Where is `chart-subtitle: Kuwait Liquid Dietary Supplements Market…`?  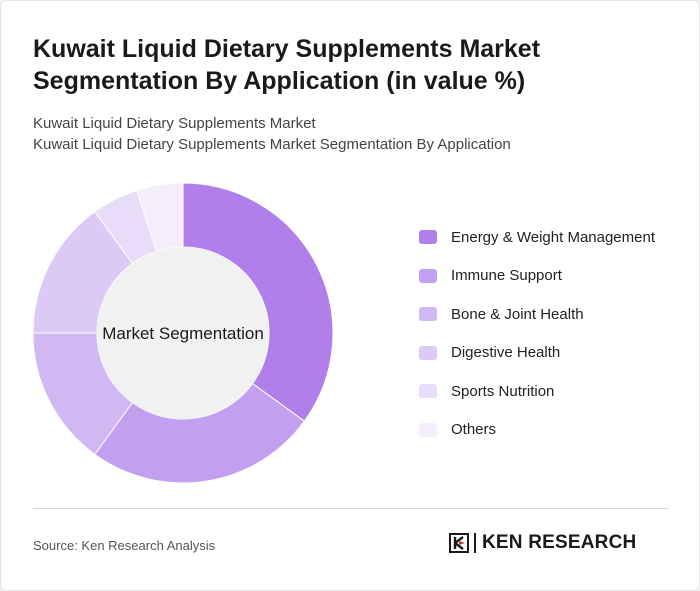 chart-subtitle: Kuwait Liquid Dietary Supplements Market… is located at coordinates (353, 134).